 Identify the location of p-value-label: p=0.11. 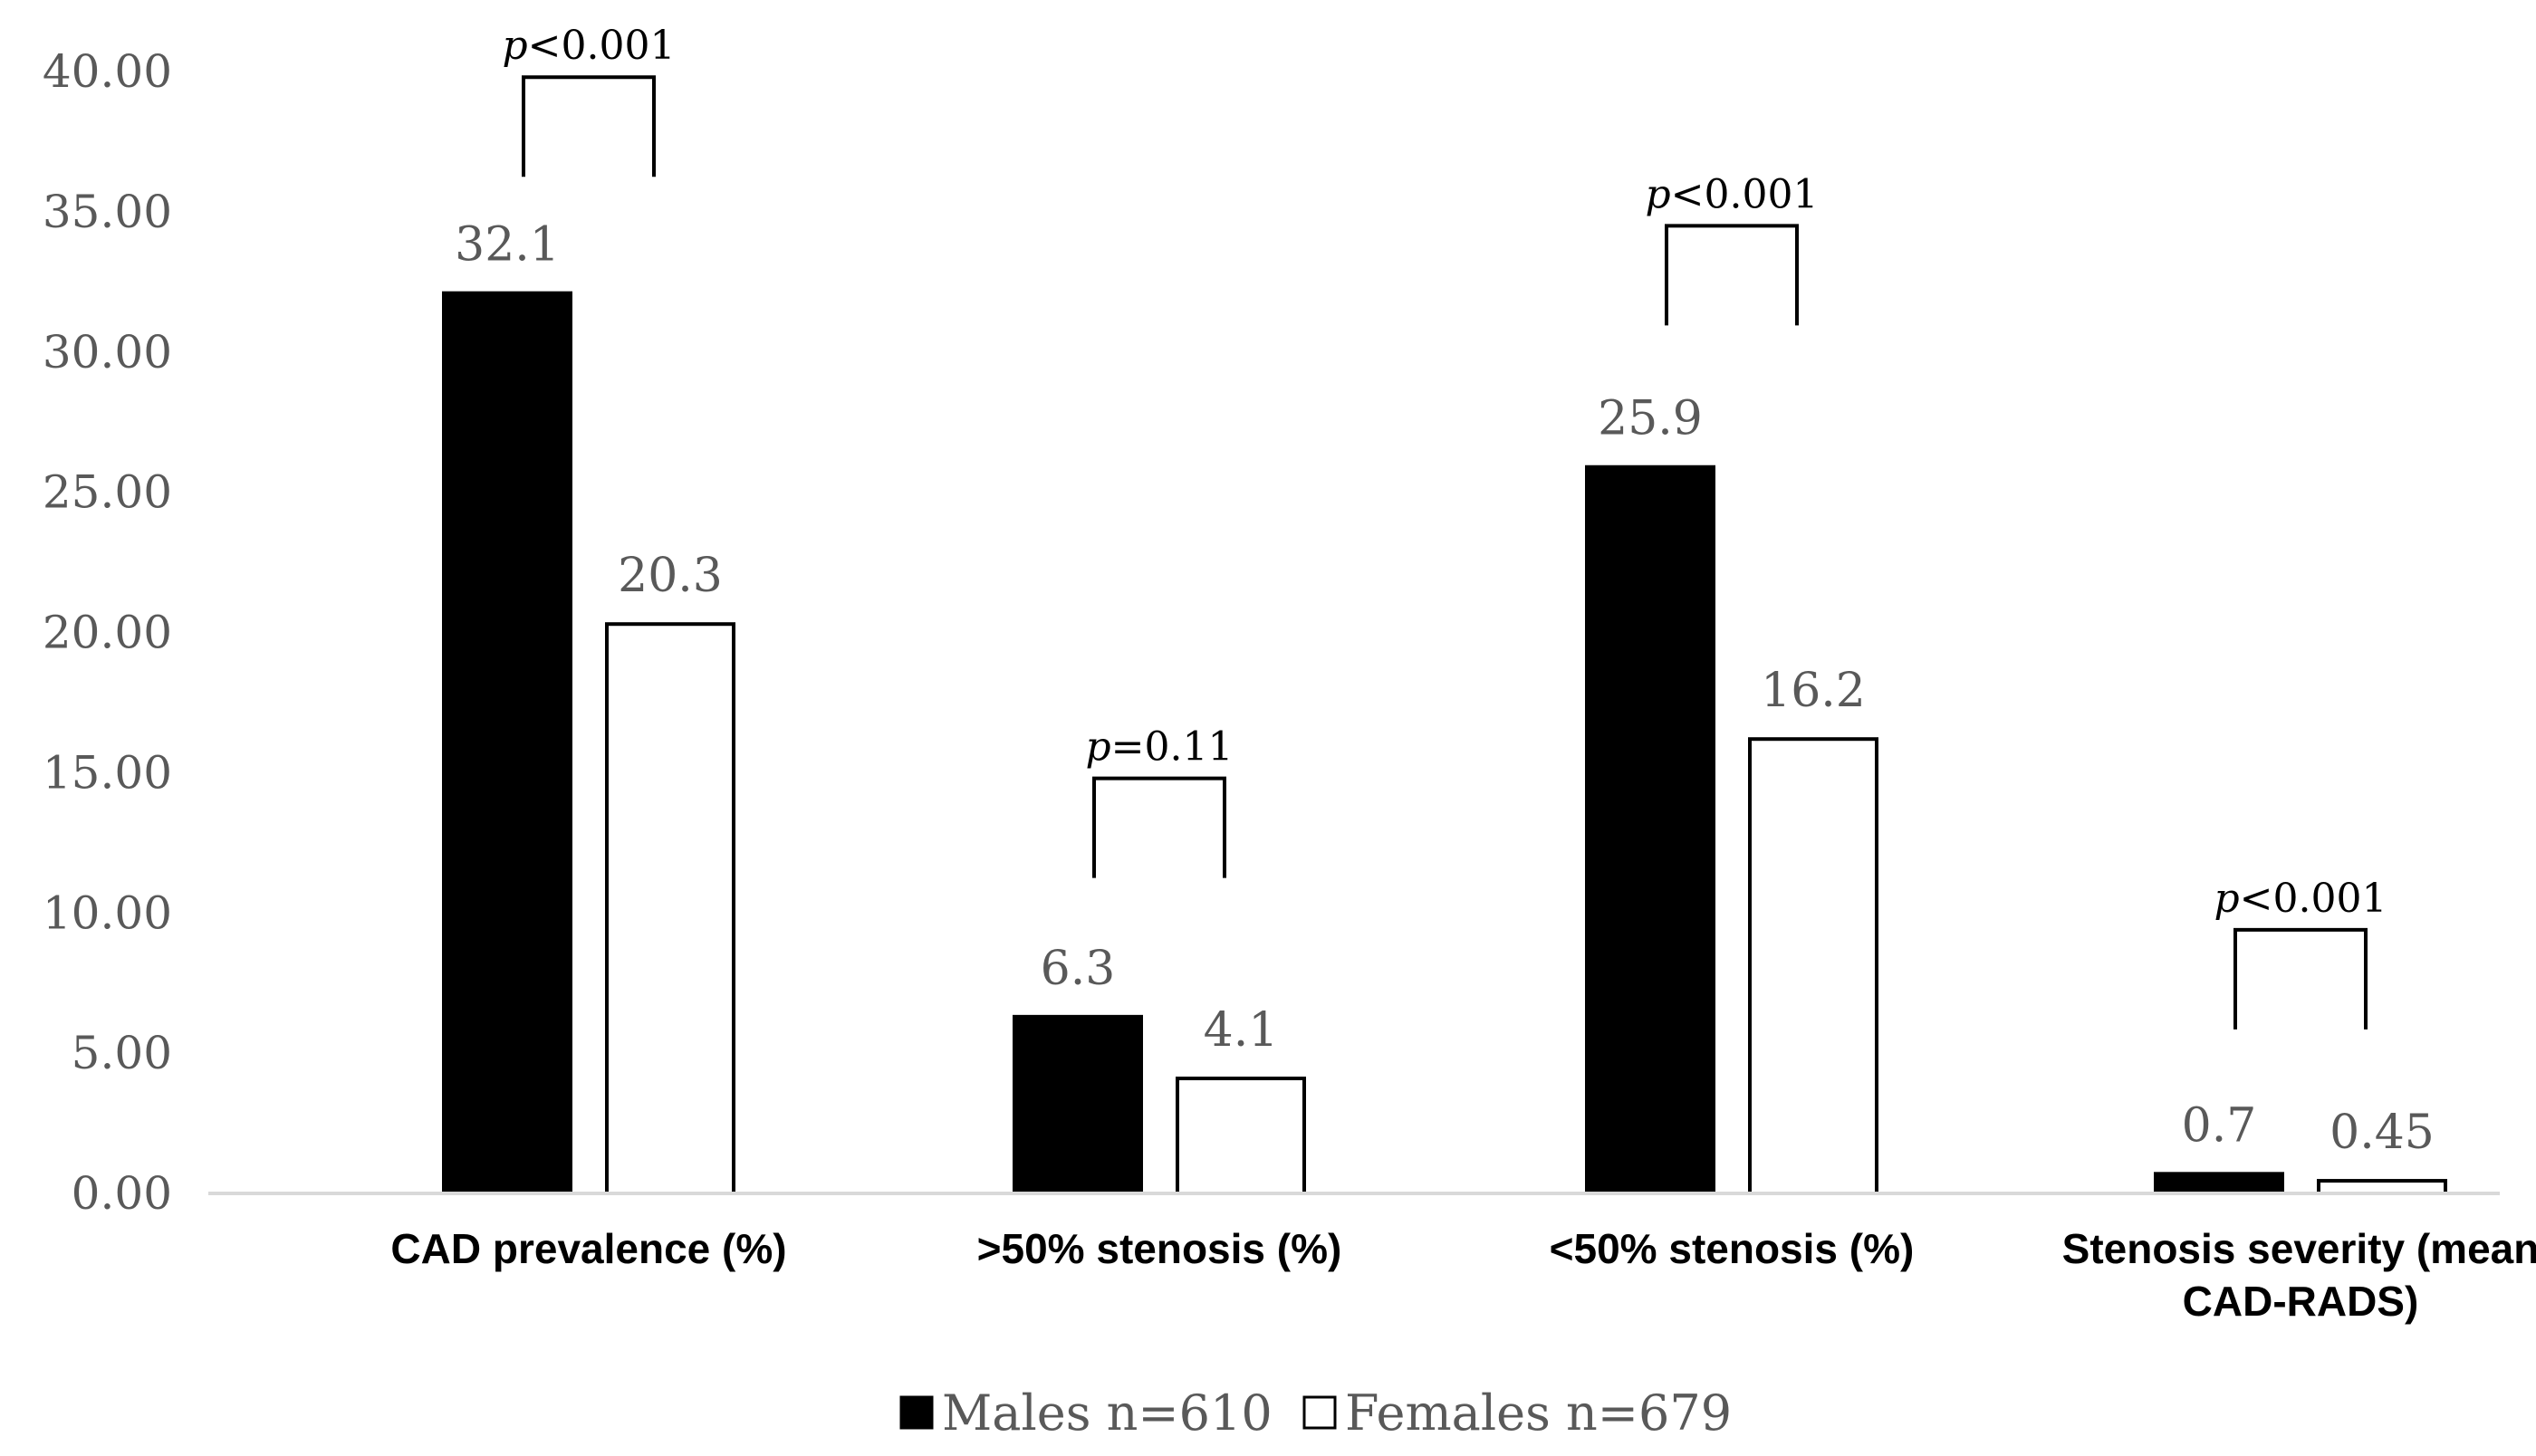
(1159, 747).